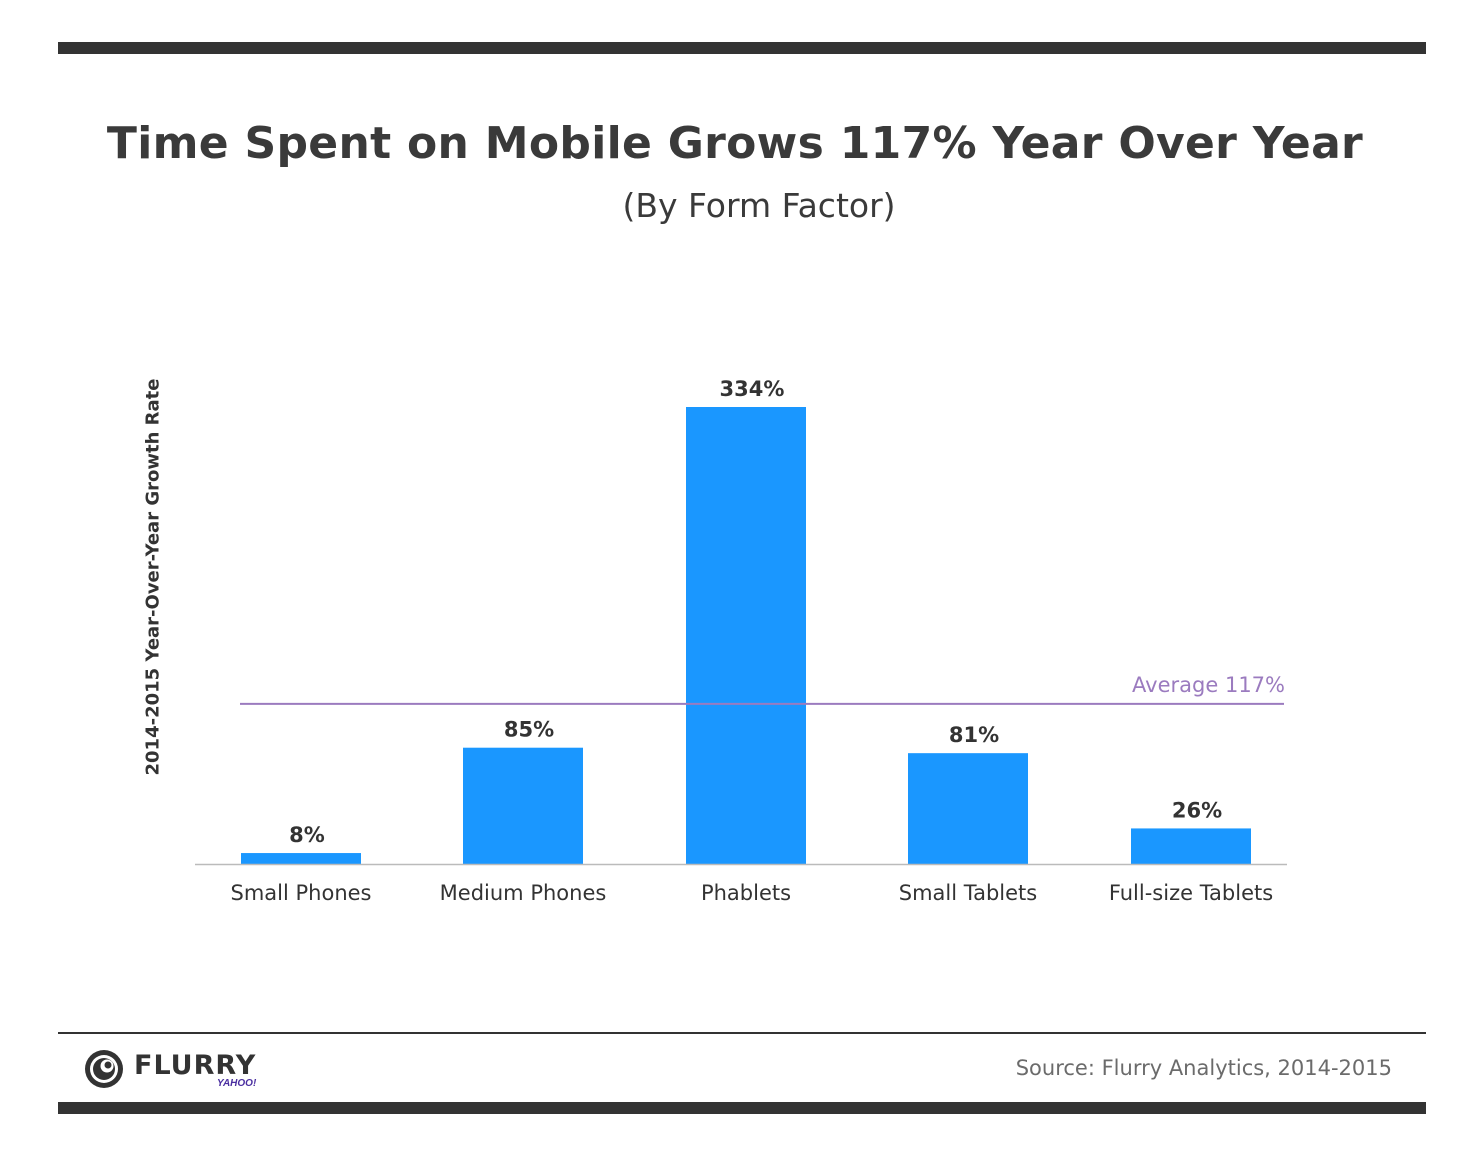 Image resolution: width=1470 pixels, height=1154 pixels. What do you see at coordinates (759, 205) in the screenshot?
I see `chart-subtitle: (By Form Factor)` at bounding box center [759, 205].